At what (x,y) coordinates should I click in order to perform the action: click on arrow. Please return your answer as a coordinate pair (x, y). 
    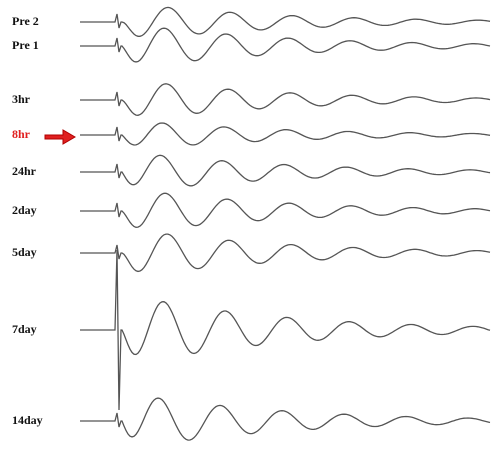
    Looking at the image, I should click on (60, 137).